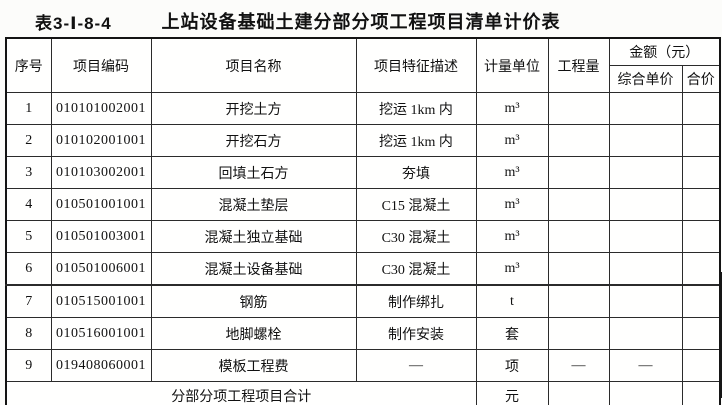 The image size is (722, 405). I want to click on cell-seq: 6, so click(28, 269).